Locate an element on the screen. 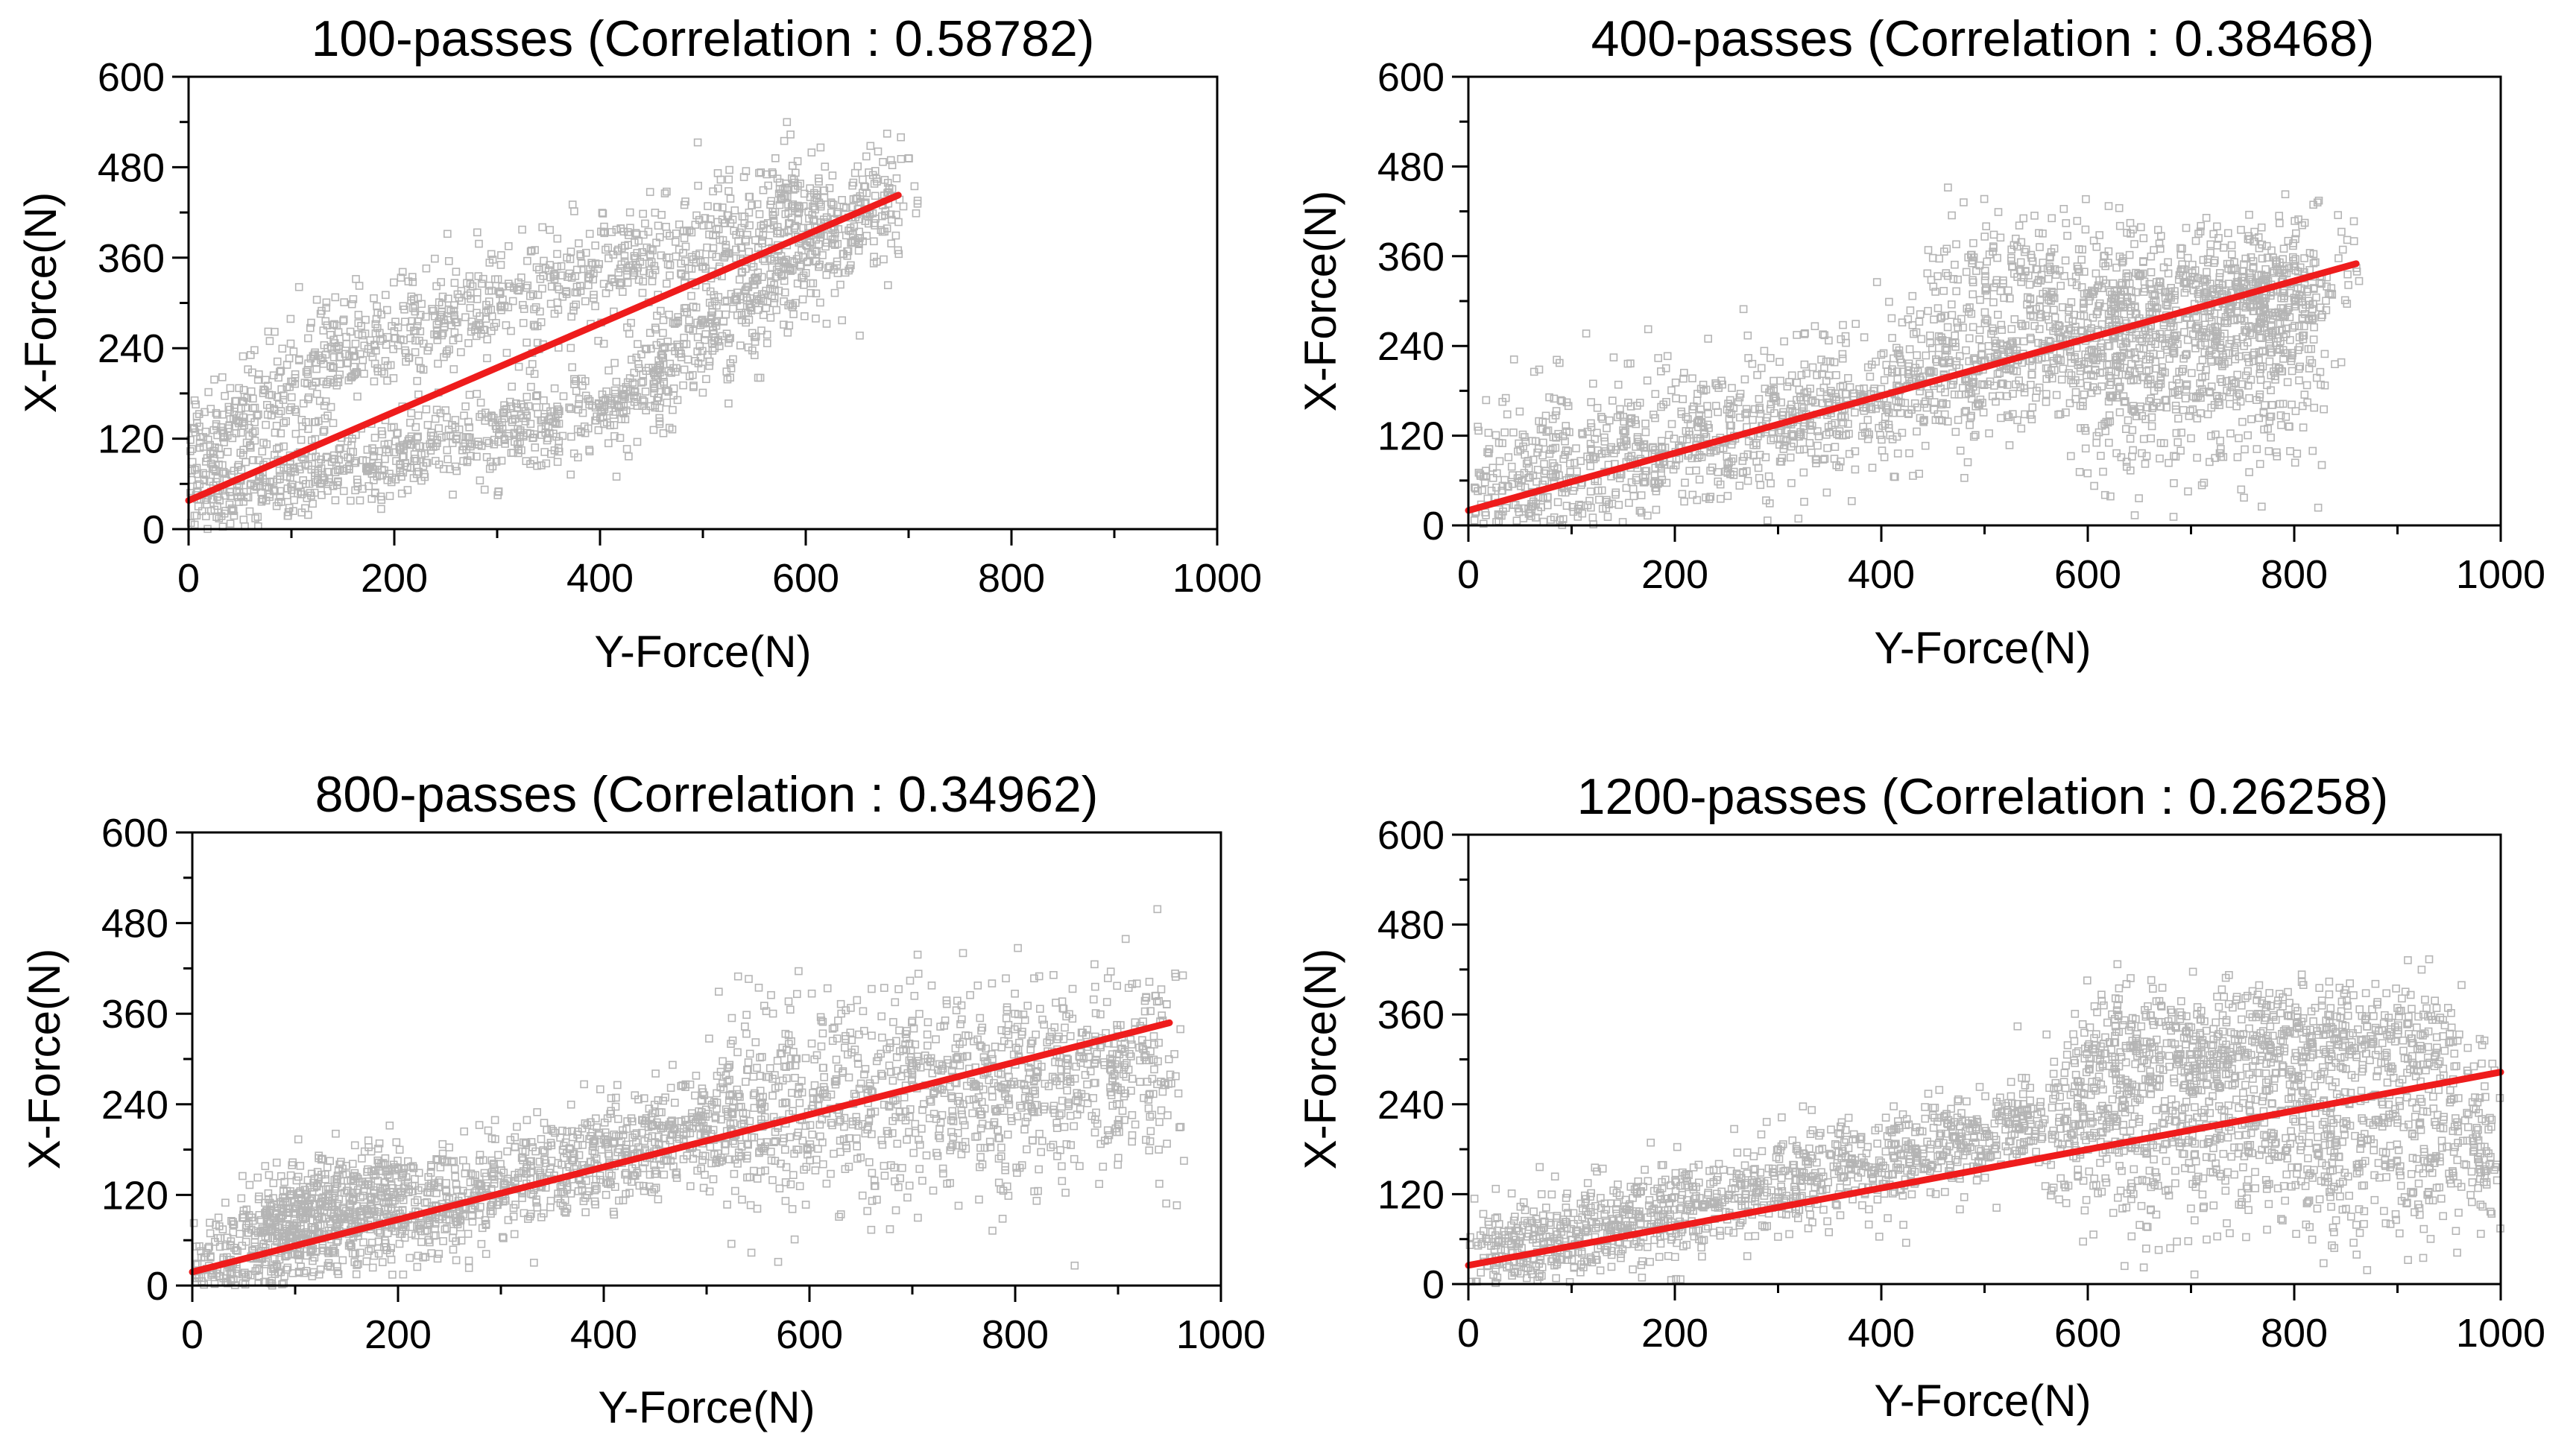 The image size is (2576, 1451). y-tick-label: 240 is located at coordinates (1411, 346).